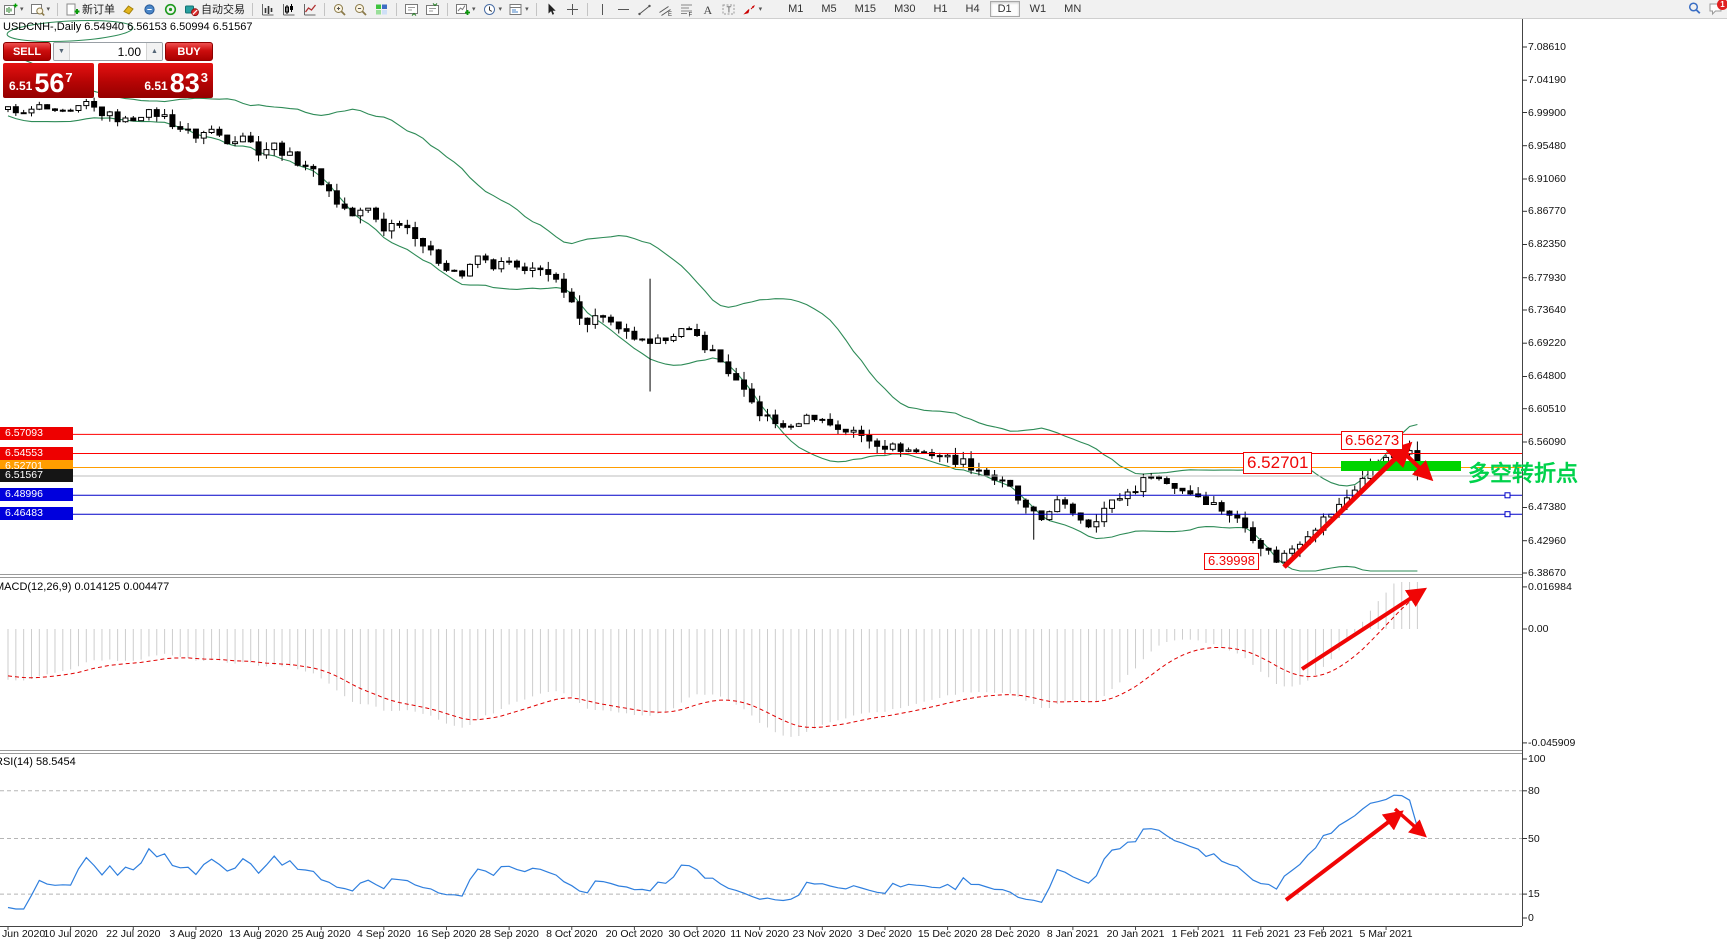 The width and height of the screenshot is (1727, 940). I want to click on timeframe-group: M1 M5 M15 M30 H1 H4 D1 W1 MN, so click(934, 9).